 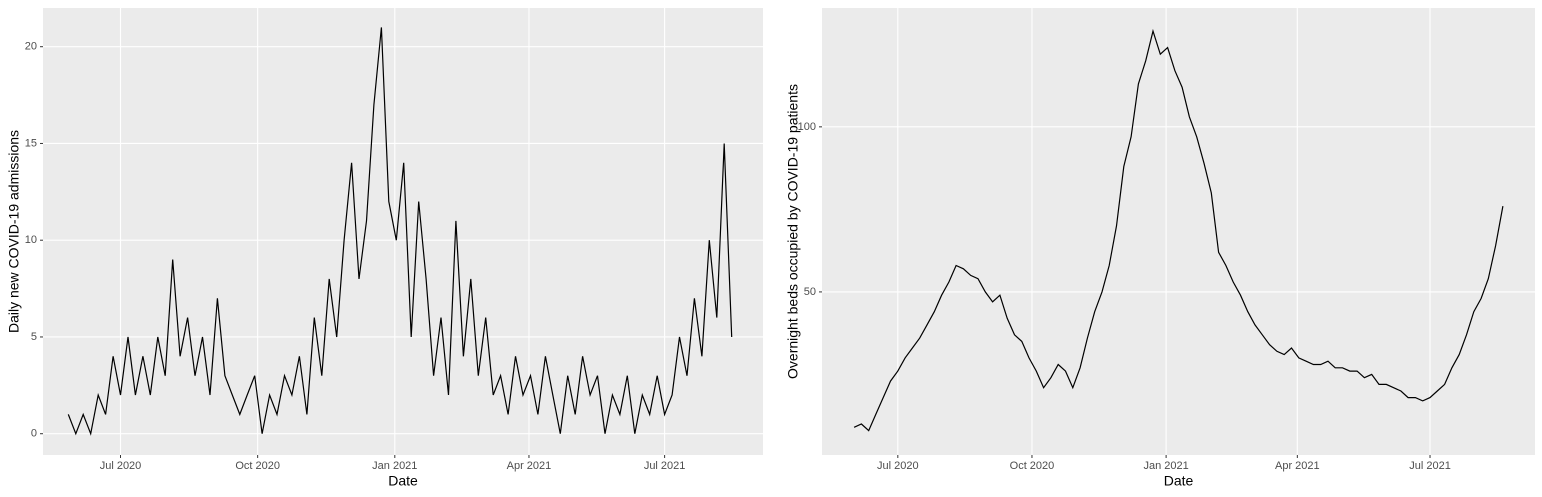 I want to click on y-tick-label: 5, so click(x=34, y=337).